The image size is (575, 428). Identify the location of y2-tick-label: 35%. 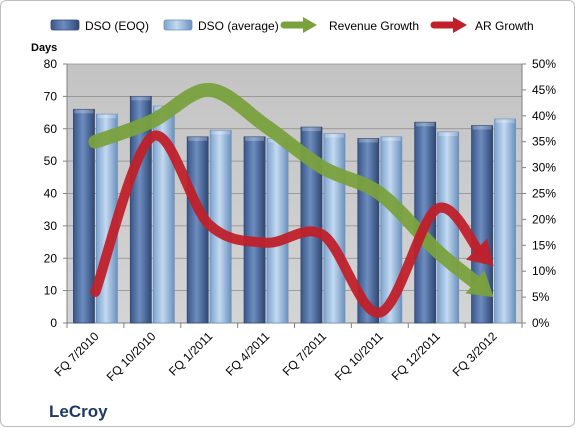
(544, 142).